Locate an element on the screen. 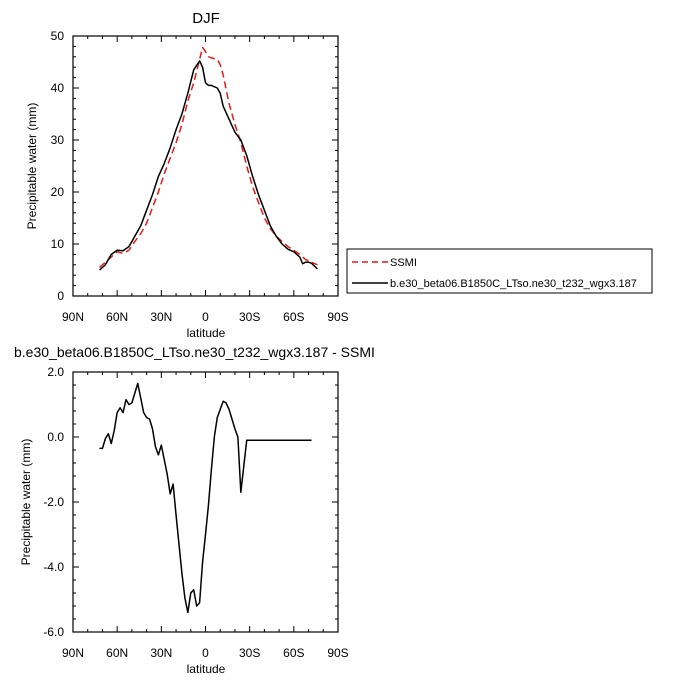 The image size is (682, 682). y-tick-label: 0 is located at coordinates (60, 296).